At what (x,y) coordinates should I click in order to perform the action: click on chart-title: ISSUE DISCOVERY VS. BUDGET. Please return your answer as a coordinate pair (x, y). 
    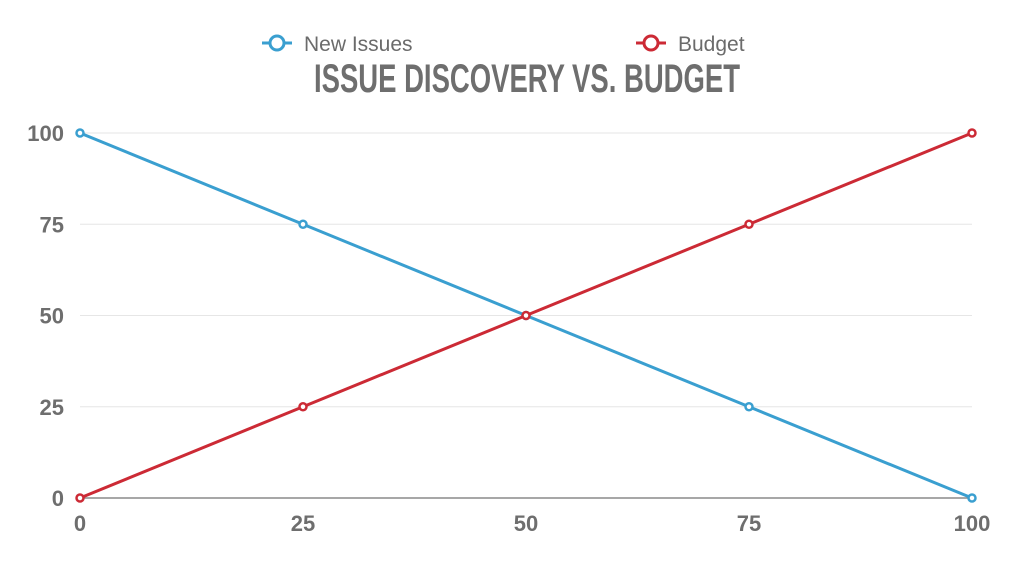
    Looking at the image, I should click on (527, 79).